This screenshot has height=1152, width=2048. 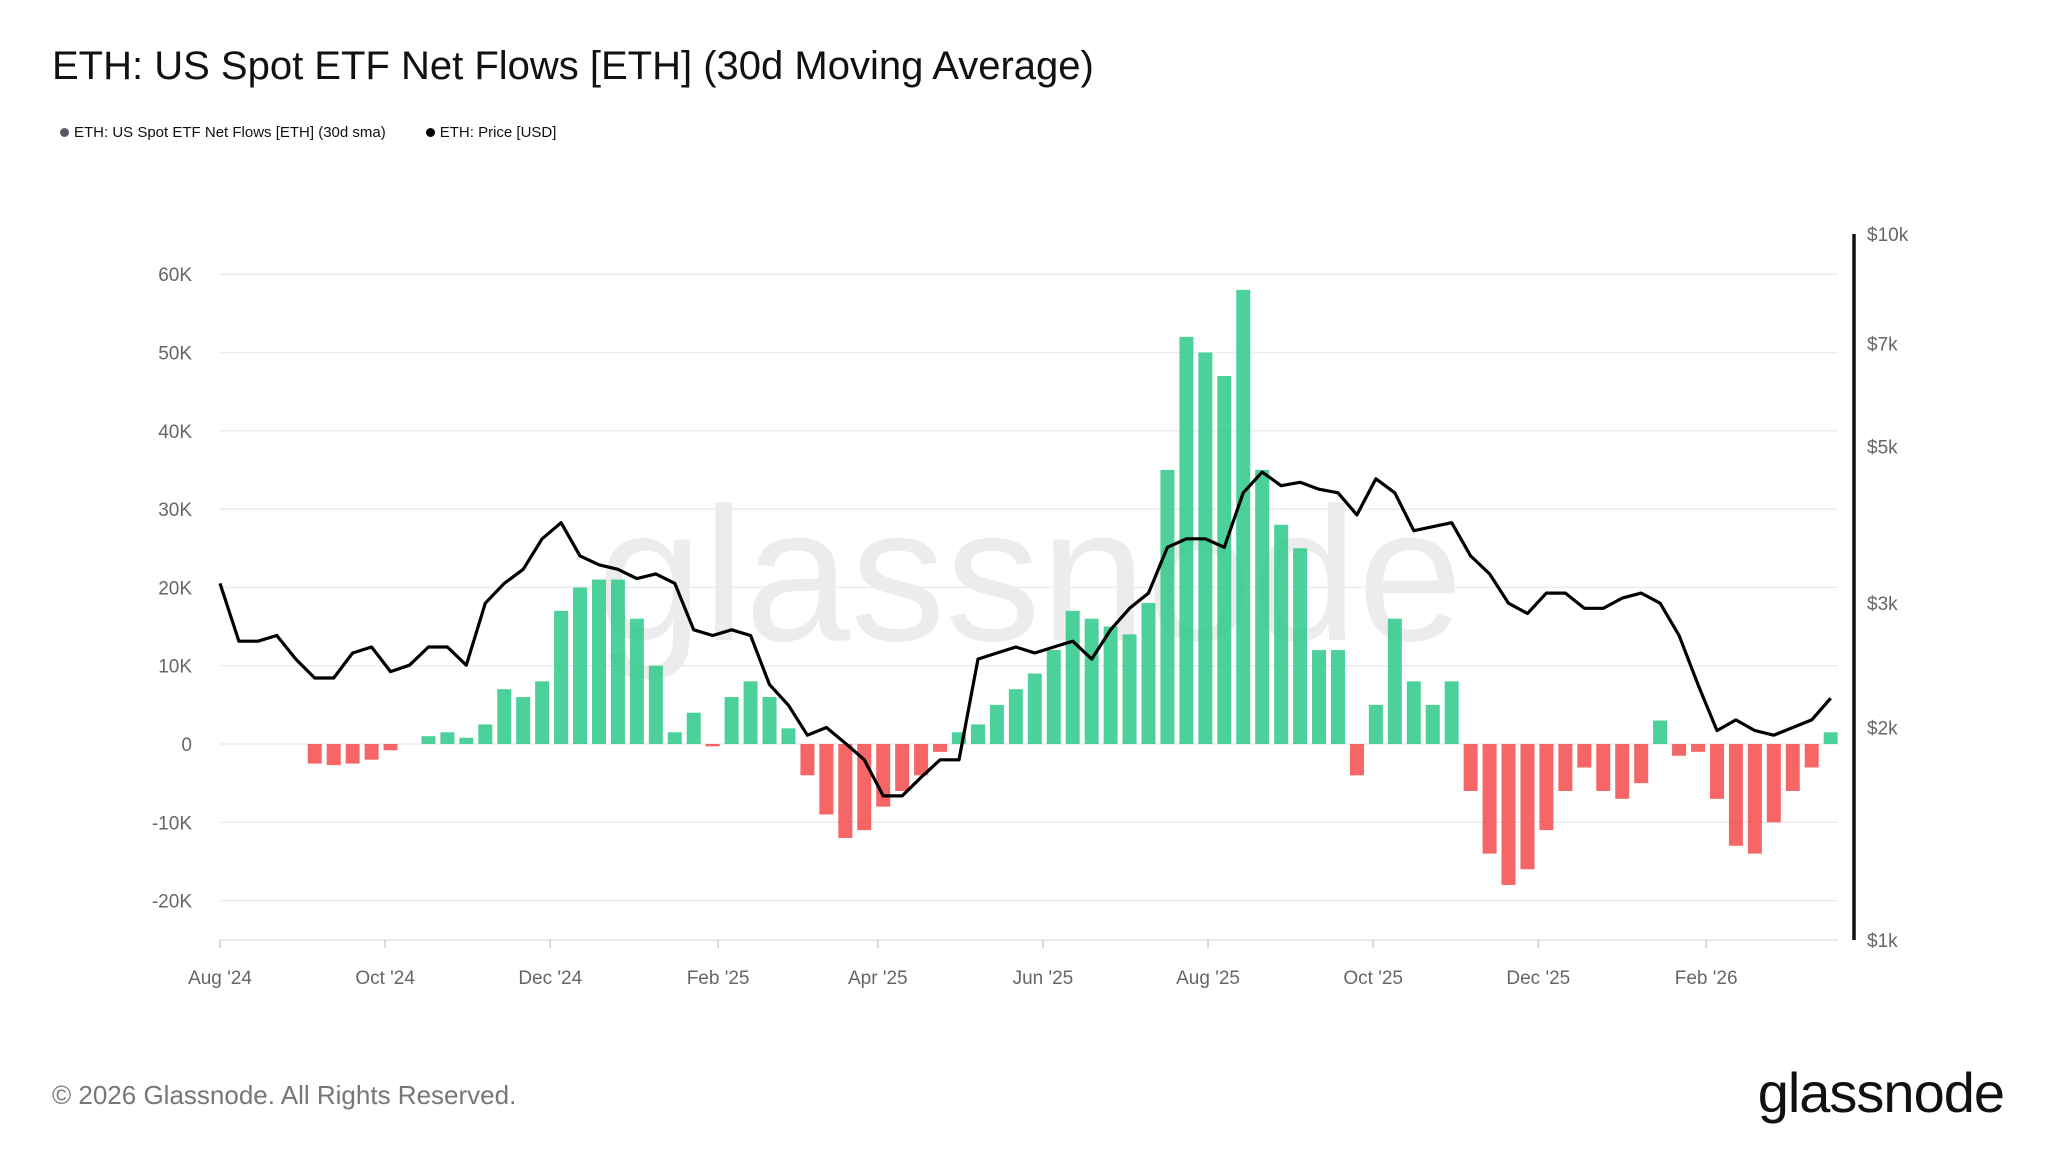 I want to click on legend-item-price: ETH: Price [USD], so click(x=491, y=132).